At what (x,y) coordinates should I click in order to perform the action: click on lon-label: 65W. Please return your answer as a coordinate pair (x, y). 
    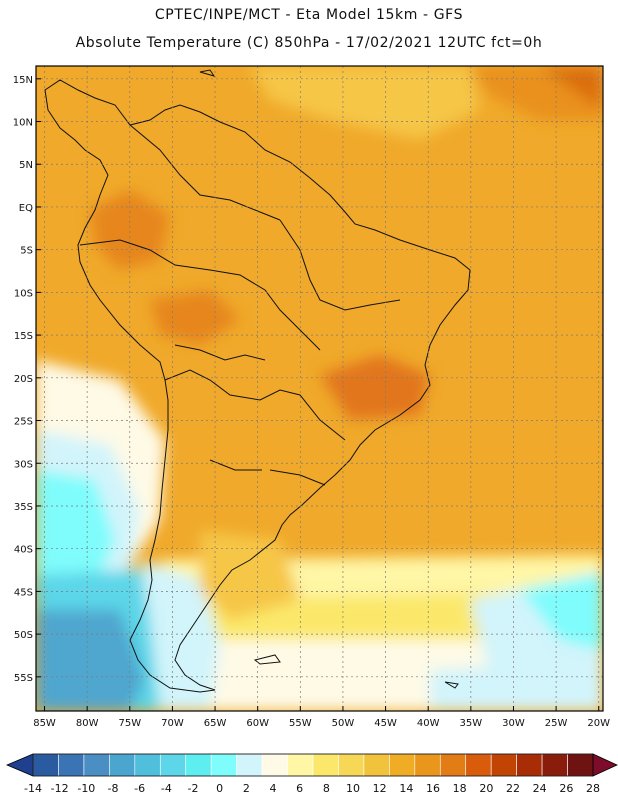
    Looking at the image, I should click on (215, 723).